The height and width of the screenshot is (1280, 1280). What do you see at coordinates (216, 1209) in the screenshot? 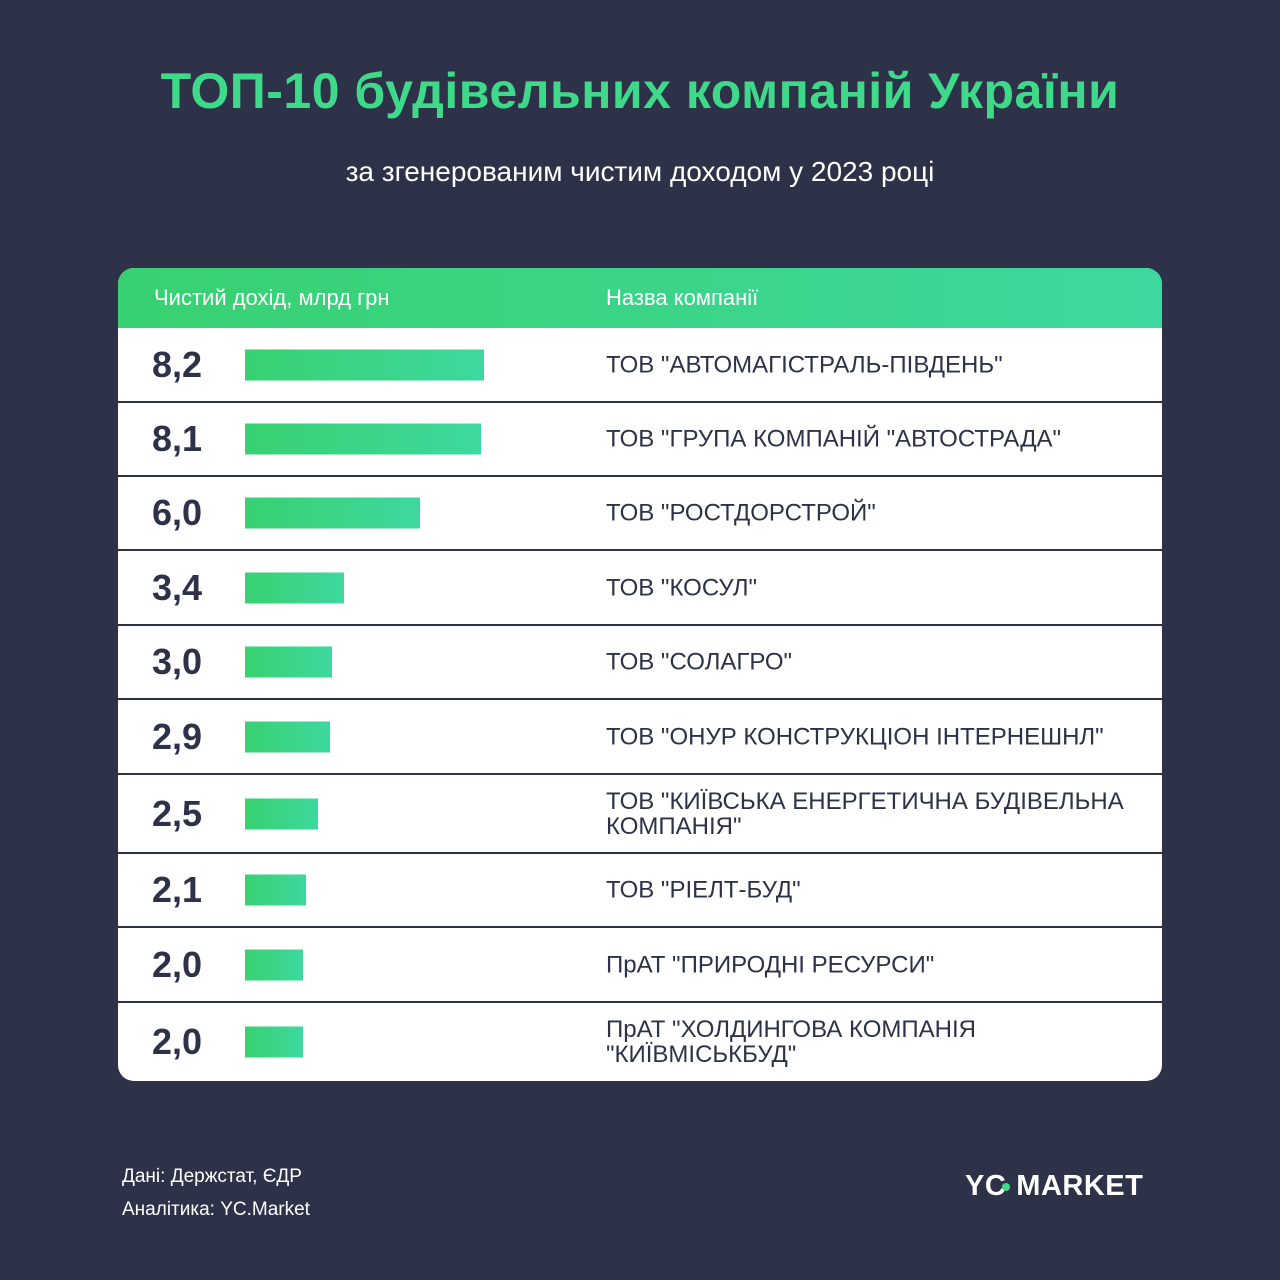
I see `analytics-text: Аналітика: YC.Market` at bounding box center [216, 1209].